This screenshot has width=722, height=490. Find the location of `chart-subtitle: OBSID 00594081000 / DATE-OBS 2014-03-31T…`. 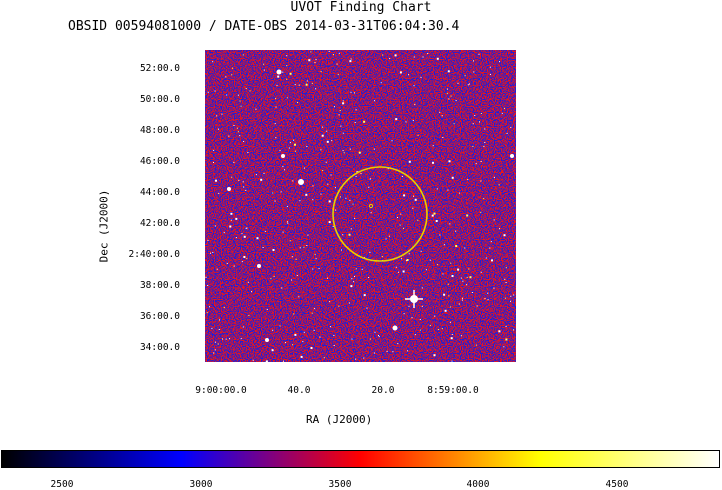

chart-subtitle: OBSID 00594081000 / DATE-OBS 2014-03-31T… is located at coordinates (263, 26).